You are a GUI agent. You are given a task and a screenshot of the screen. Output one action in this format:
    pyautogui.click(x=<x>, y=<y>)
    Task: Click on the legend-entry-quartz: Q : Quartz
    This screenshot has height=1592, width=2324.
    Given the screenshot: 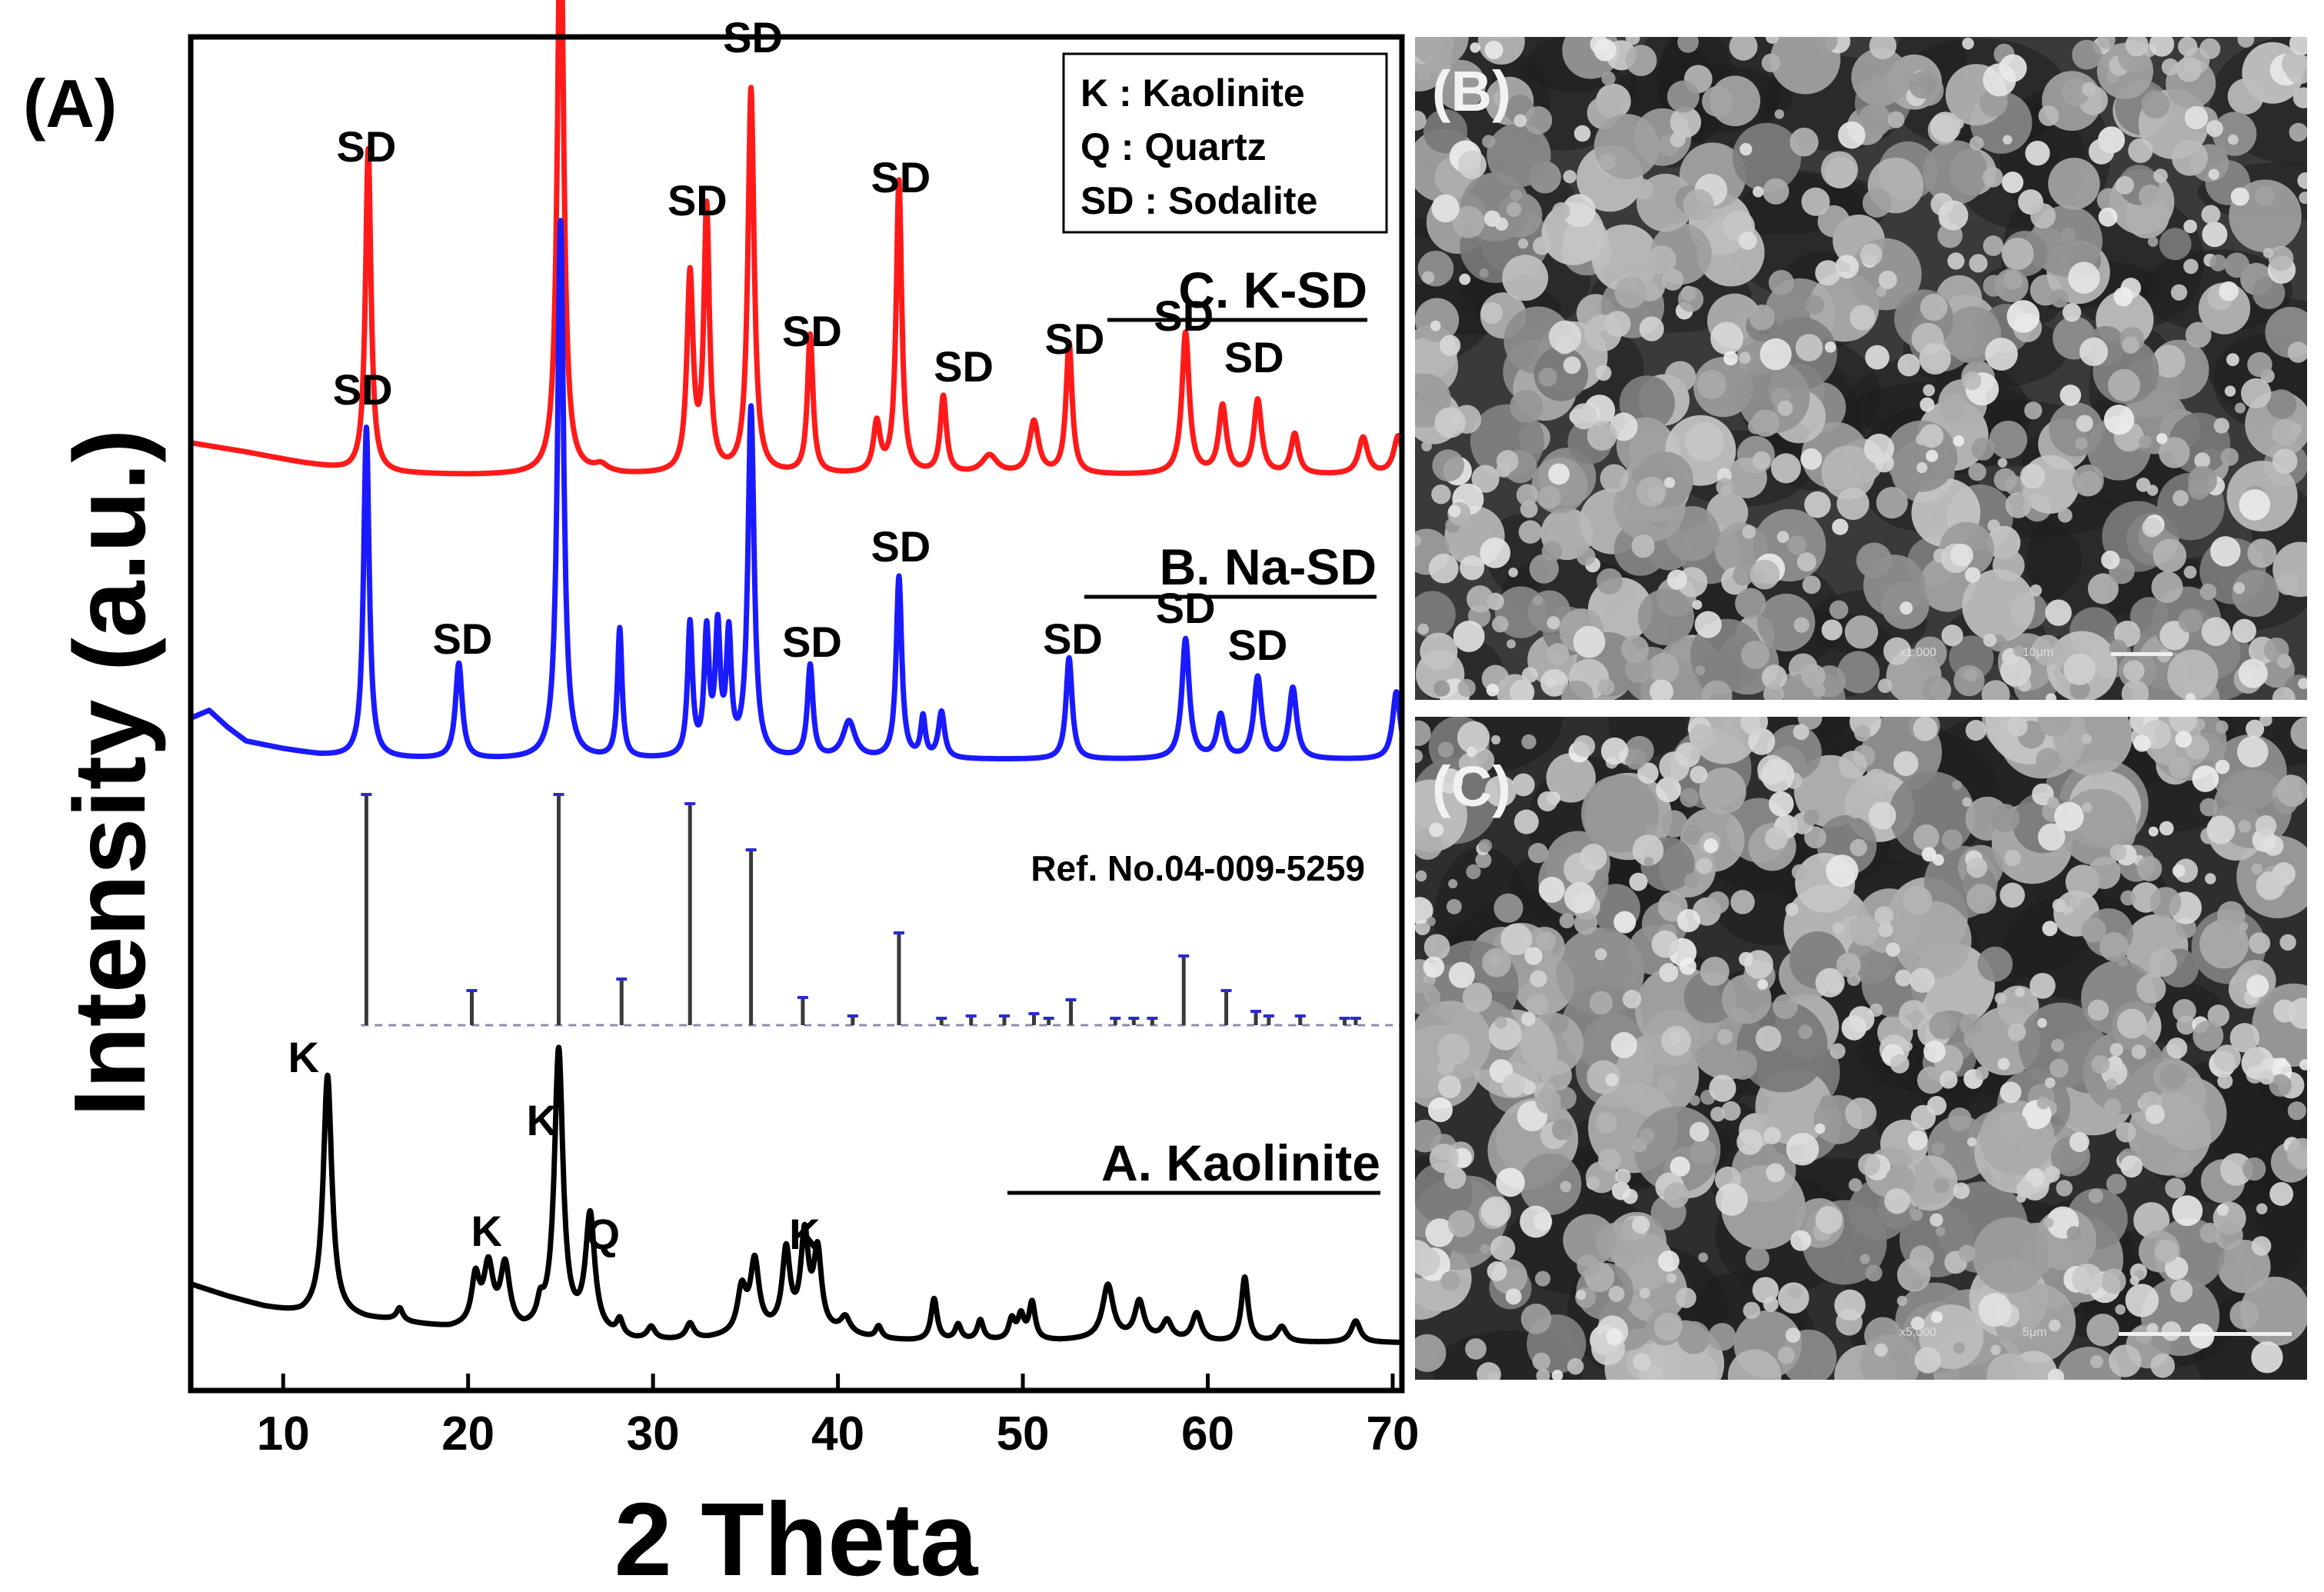 What is the action you would take?
    pyautogui.click(x=1173, y=146)
    